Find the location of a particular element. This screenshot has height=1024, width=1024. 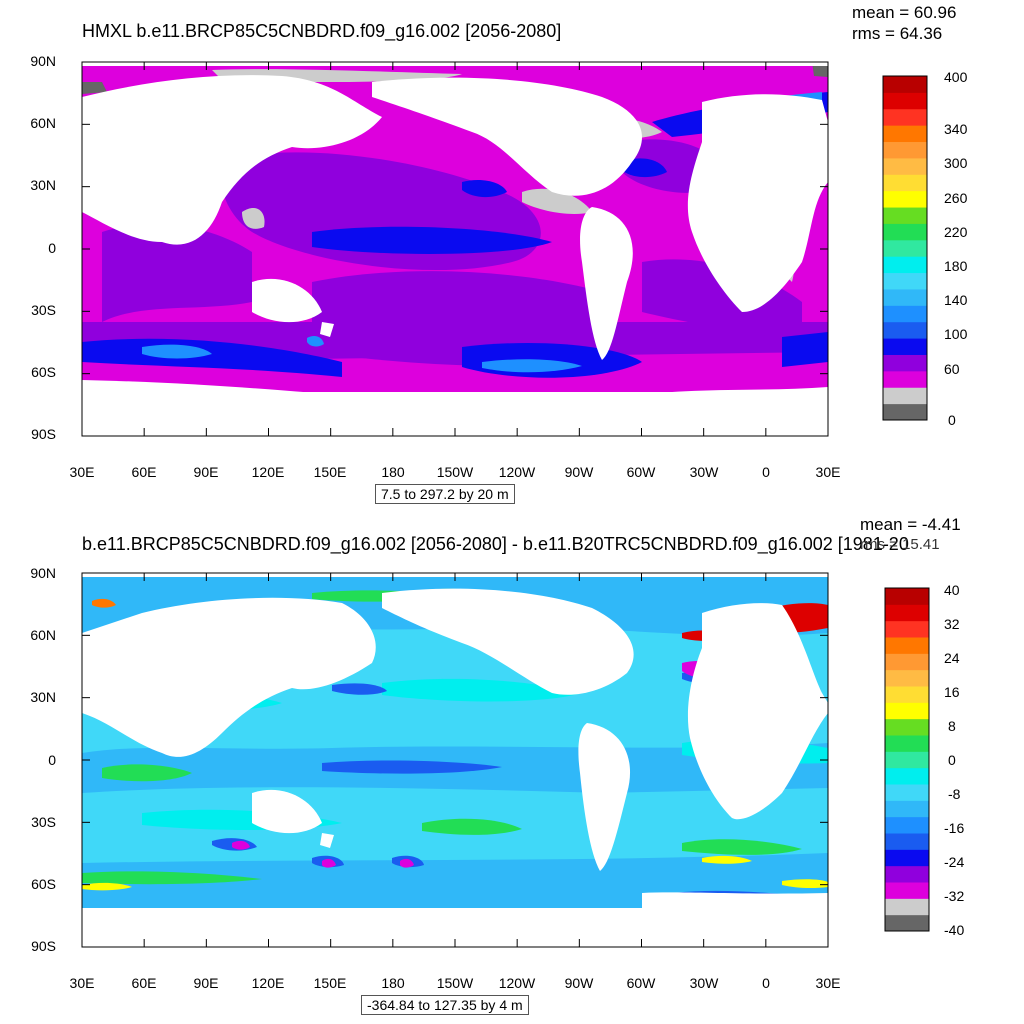

colorbar-tick-label: 24 is located at coordinates (952, 658).